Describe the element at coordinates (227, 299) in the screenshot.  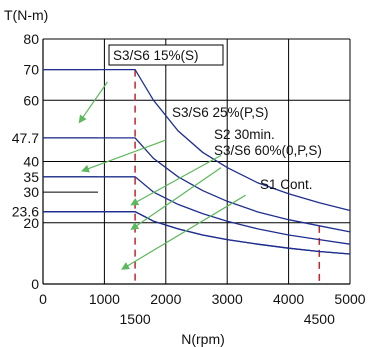
I see `x-tick-label: 3000` at that location.